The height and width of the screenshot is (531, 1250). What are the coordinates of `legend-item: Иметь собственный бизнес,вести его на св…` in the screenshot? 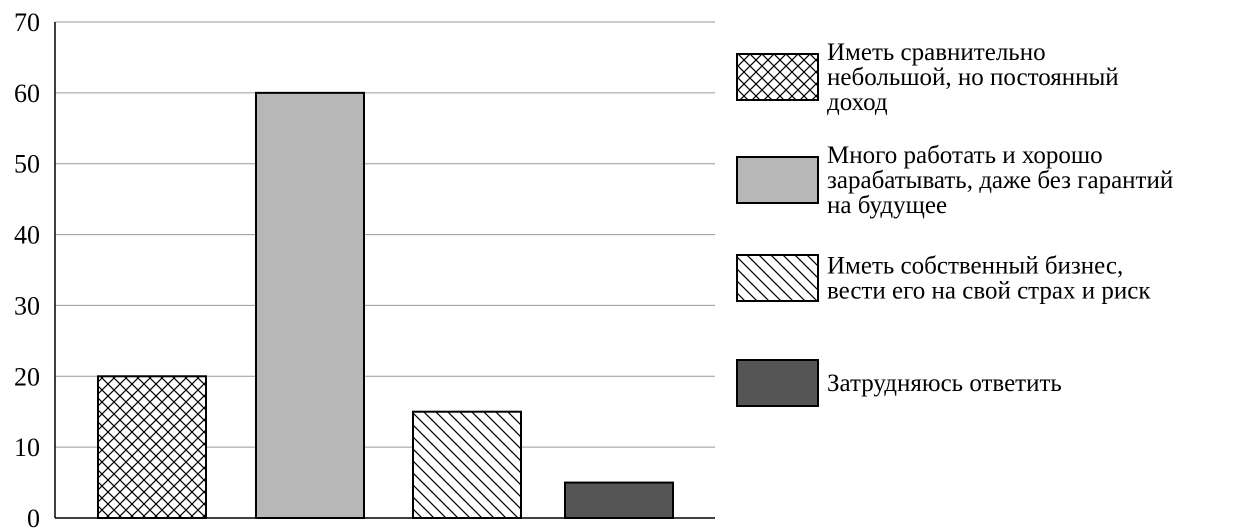 It's located at (943, 279).